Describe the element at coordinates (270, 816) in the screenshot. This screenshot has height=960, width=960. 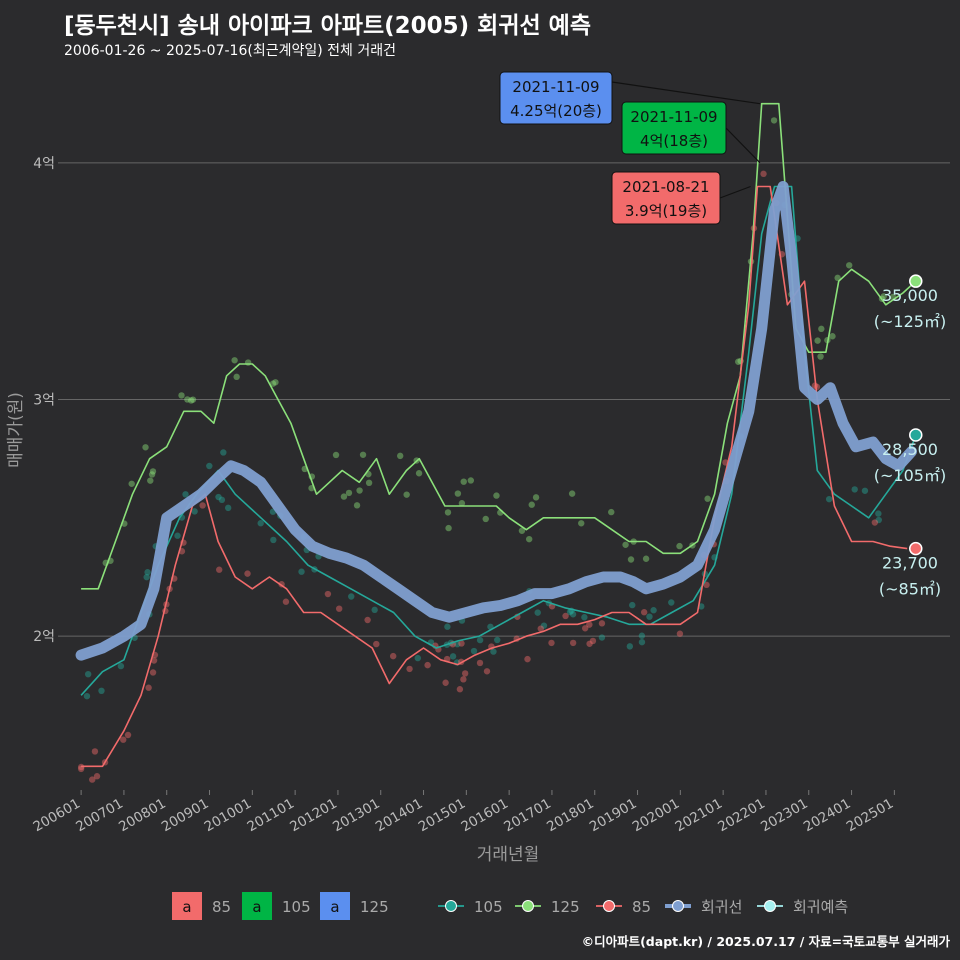
I see `x-tick-label: 201101` at that location.